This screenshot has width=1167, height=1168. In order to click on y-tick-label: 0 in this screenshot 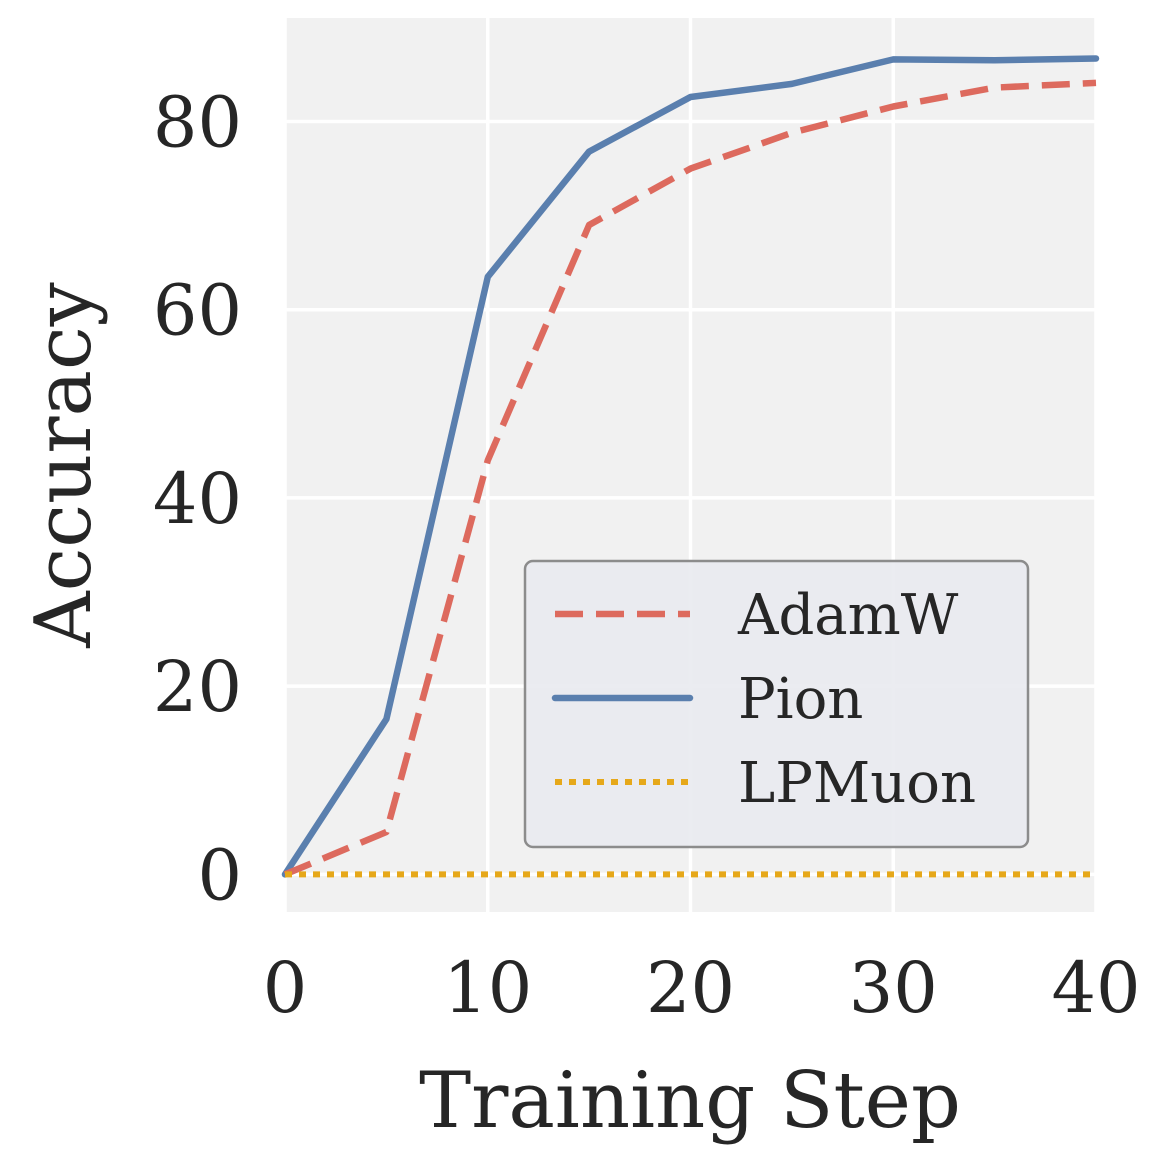, I will do `click(219, 875)`.